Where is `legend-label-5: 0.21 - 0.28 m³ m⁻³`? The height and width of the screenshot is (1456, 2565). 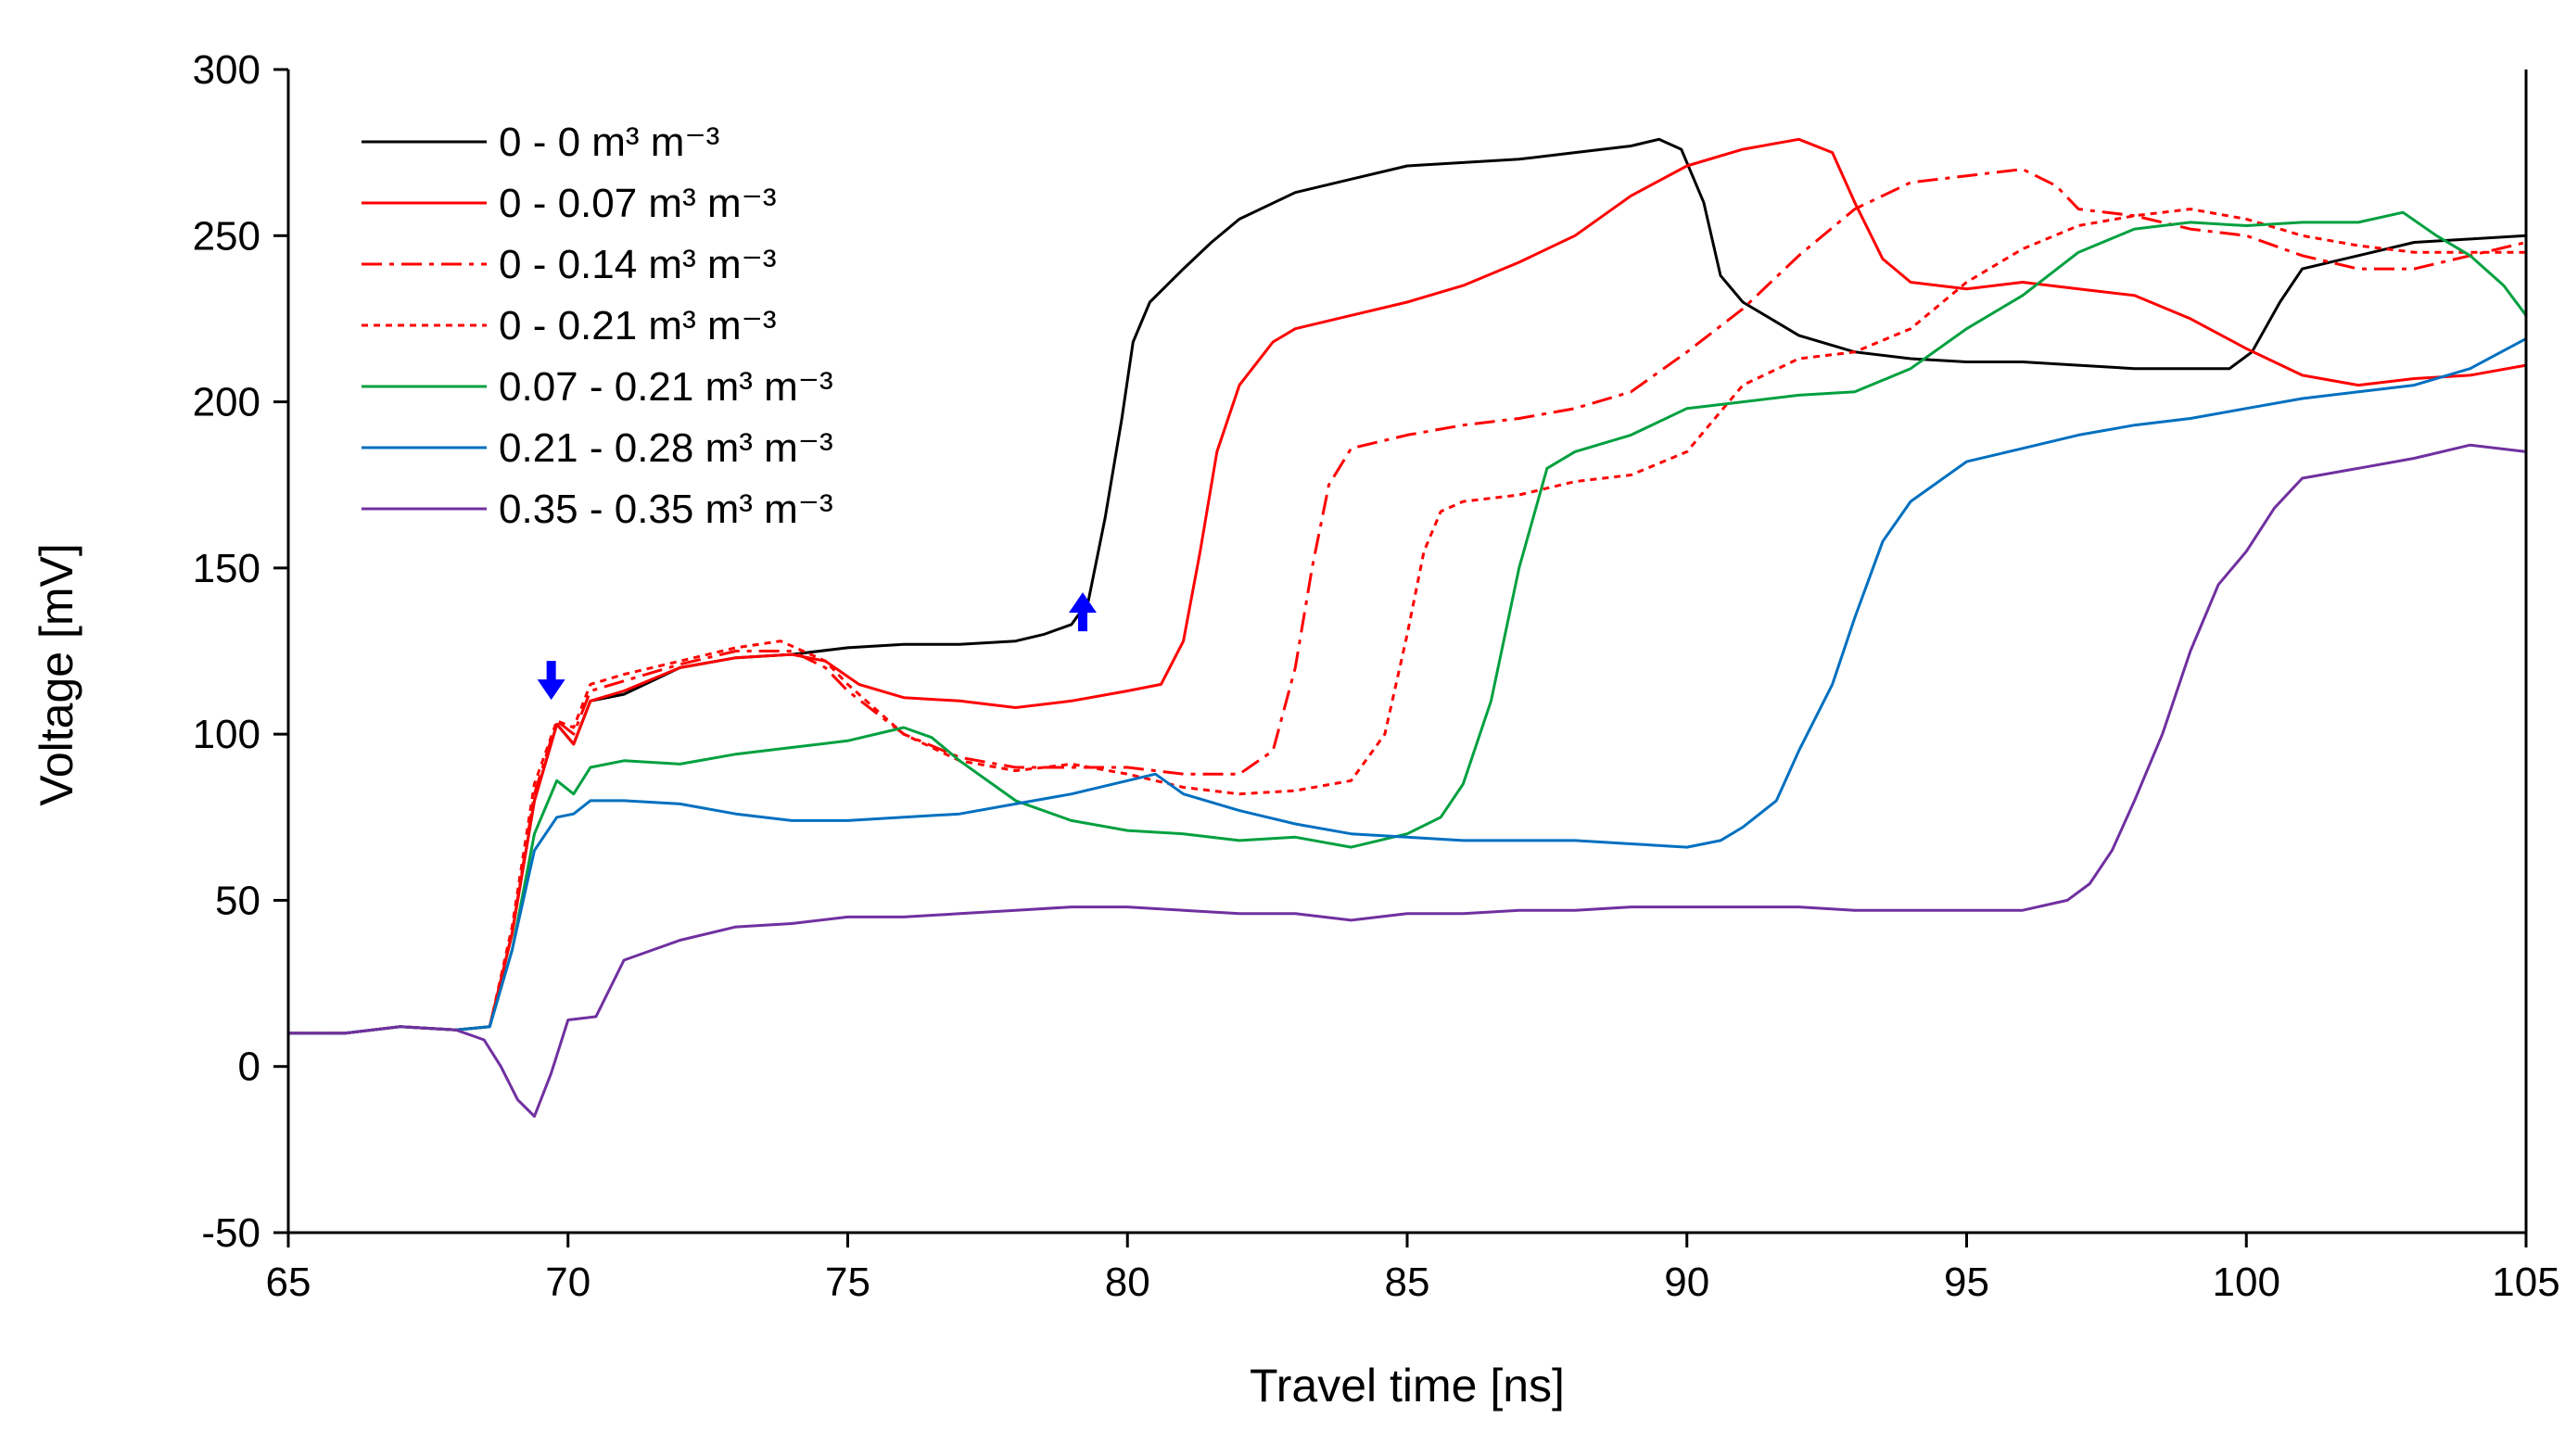
legend-label-5: 0.21 - 0.28 m³ m⁻³ is located at coordinates (666, 448).